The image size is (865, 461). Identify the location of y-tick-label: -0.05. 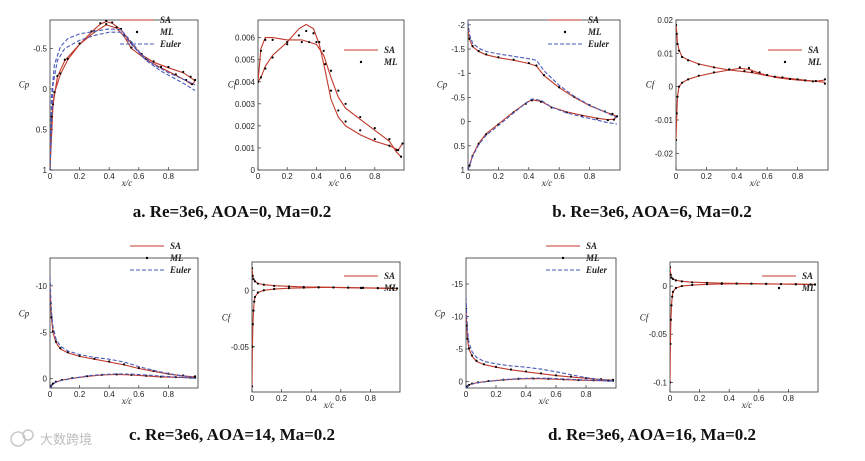
(240, 347).